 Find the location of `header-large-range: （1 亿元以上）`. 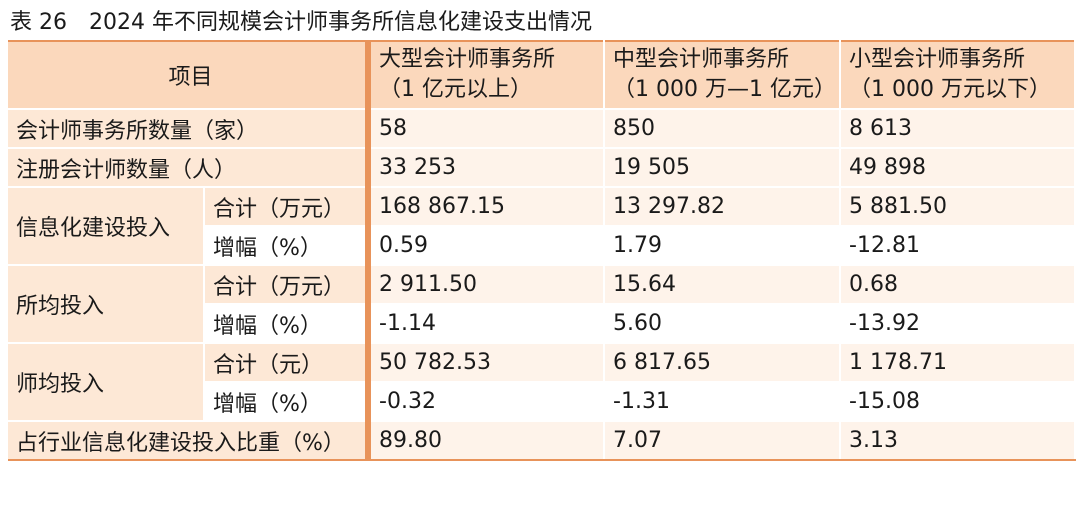

header-large-range: （1 亿元以上） is located at coordinates (456, 89).